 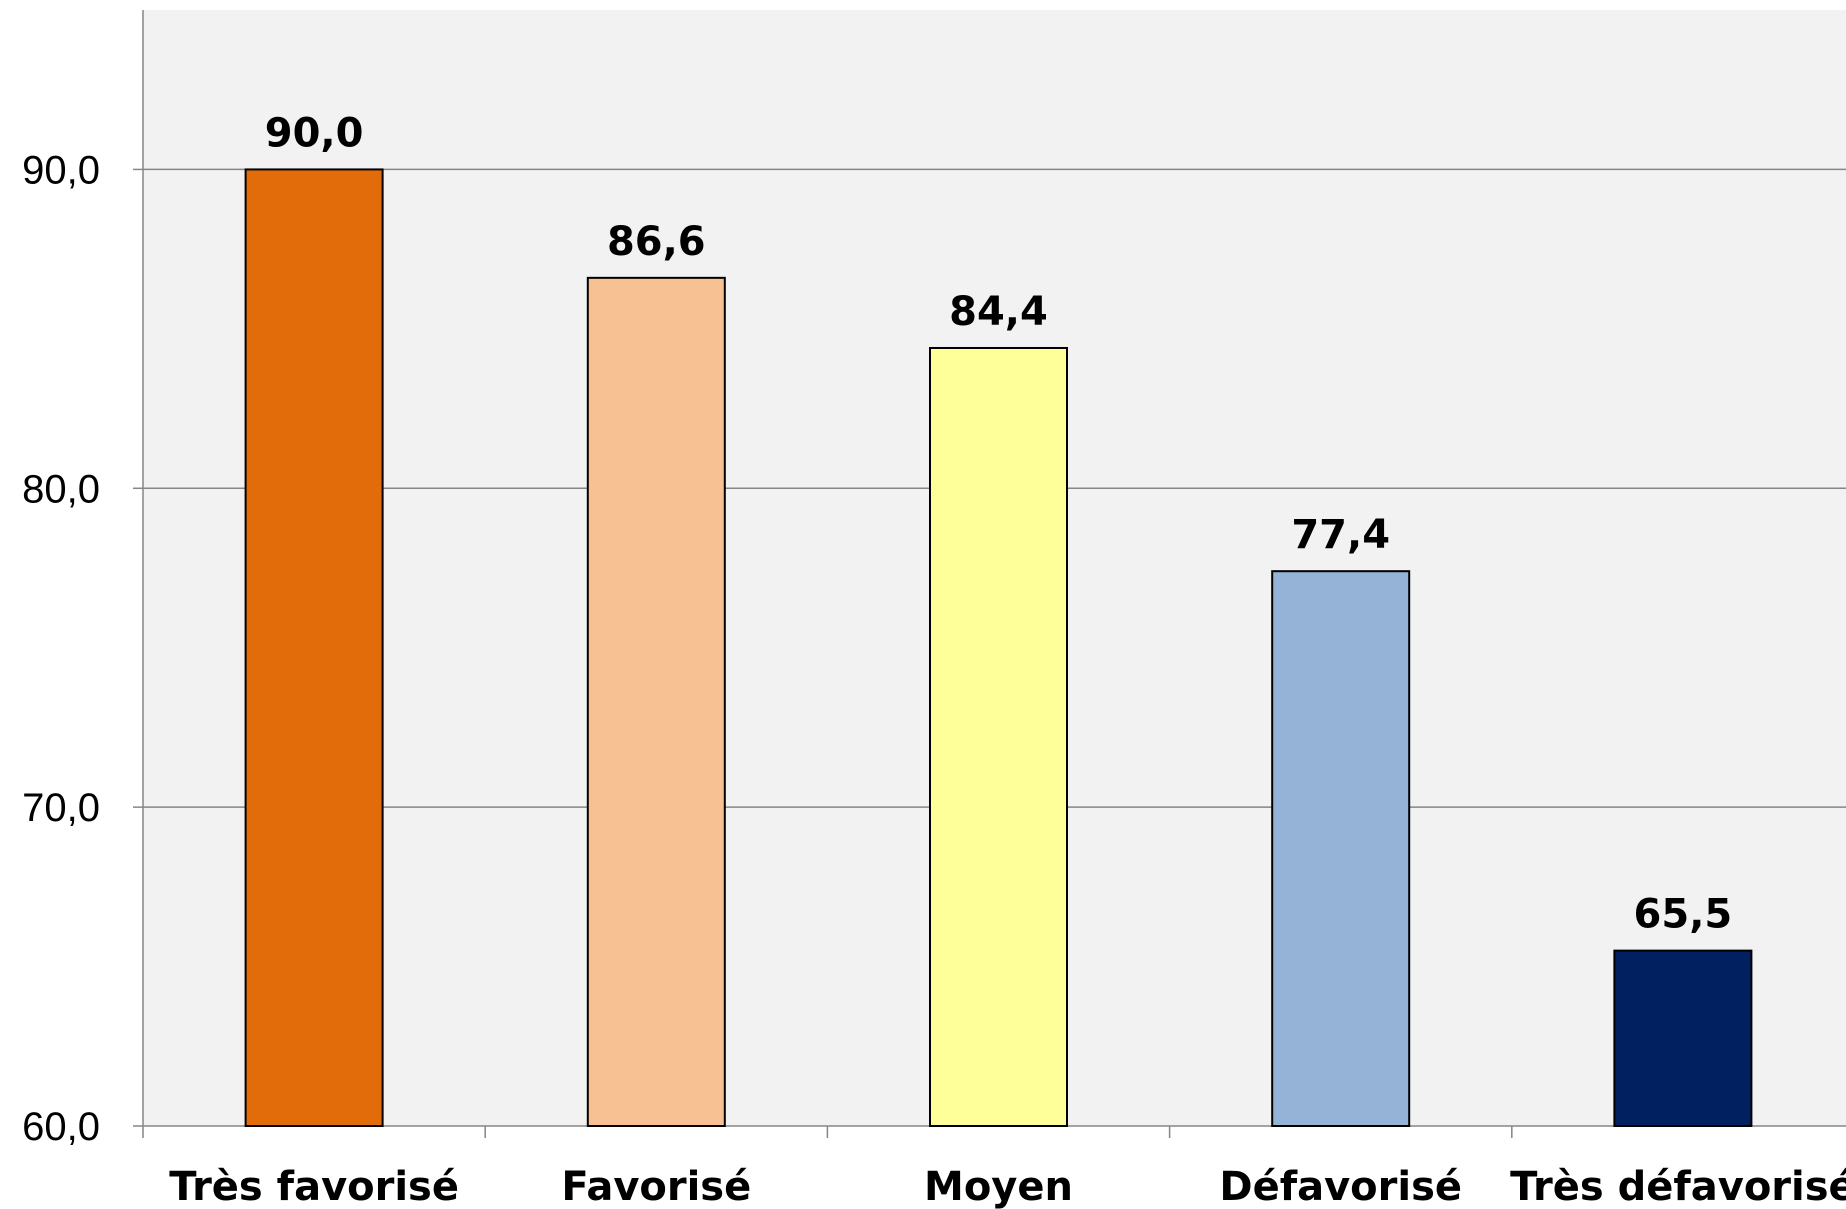 I want to click on x-category-label: Très favorisé, so click(x=314, y=1186).